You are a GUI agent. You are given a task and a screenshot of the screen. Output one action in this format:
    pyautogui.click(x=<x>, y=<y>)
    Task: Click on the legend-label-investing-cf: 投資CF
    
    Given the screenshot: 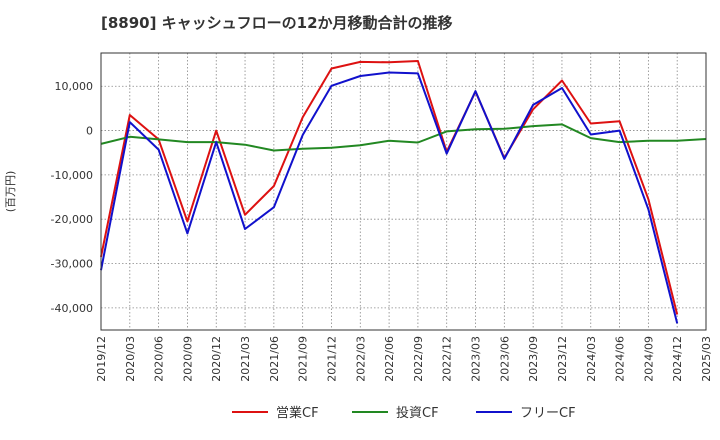 What is the action you would take?
    pyautogui.click(x=417, y=413)
    